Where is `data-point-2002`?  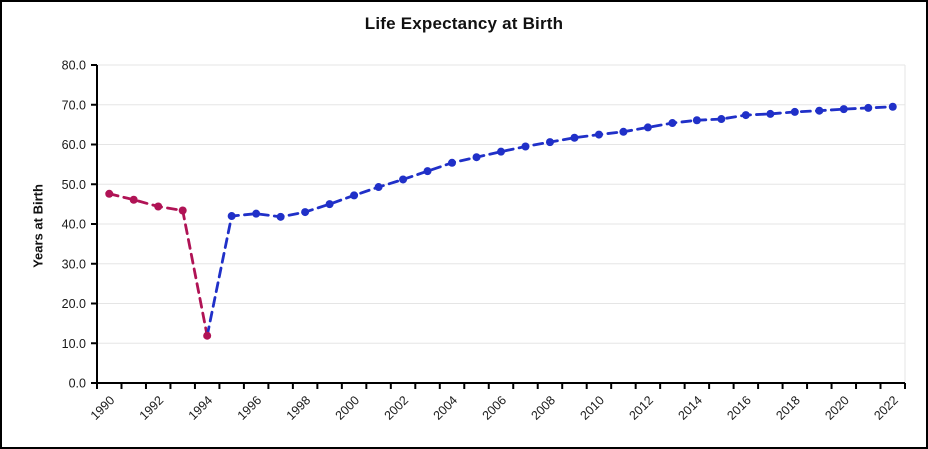 data-point-2002 is located at coordinates (403, 179).